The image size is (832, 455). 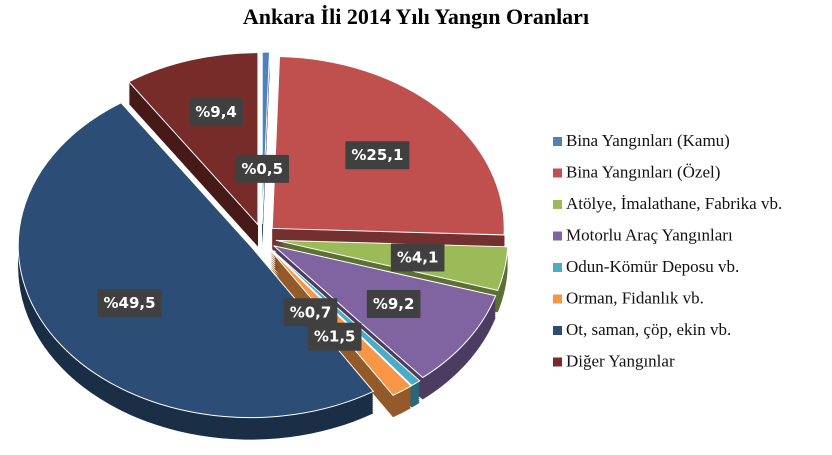 What do you see at coordinates (643, 171) in the screenshot?
I see `legend-label: Bina Yangınları (Özel)` at bounding box center [643, 171].